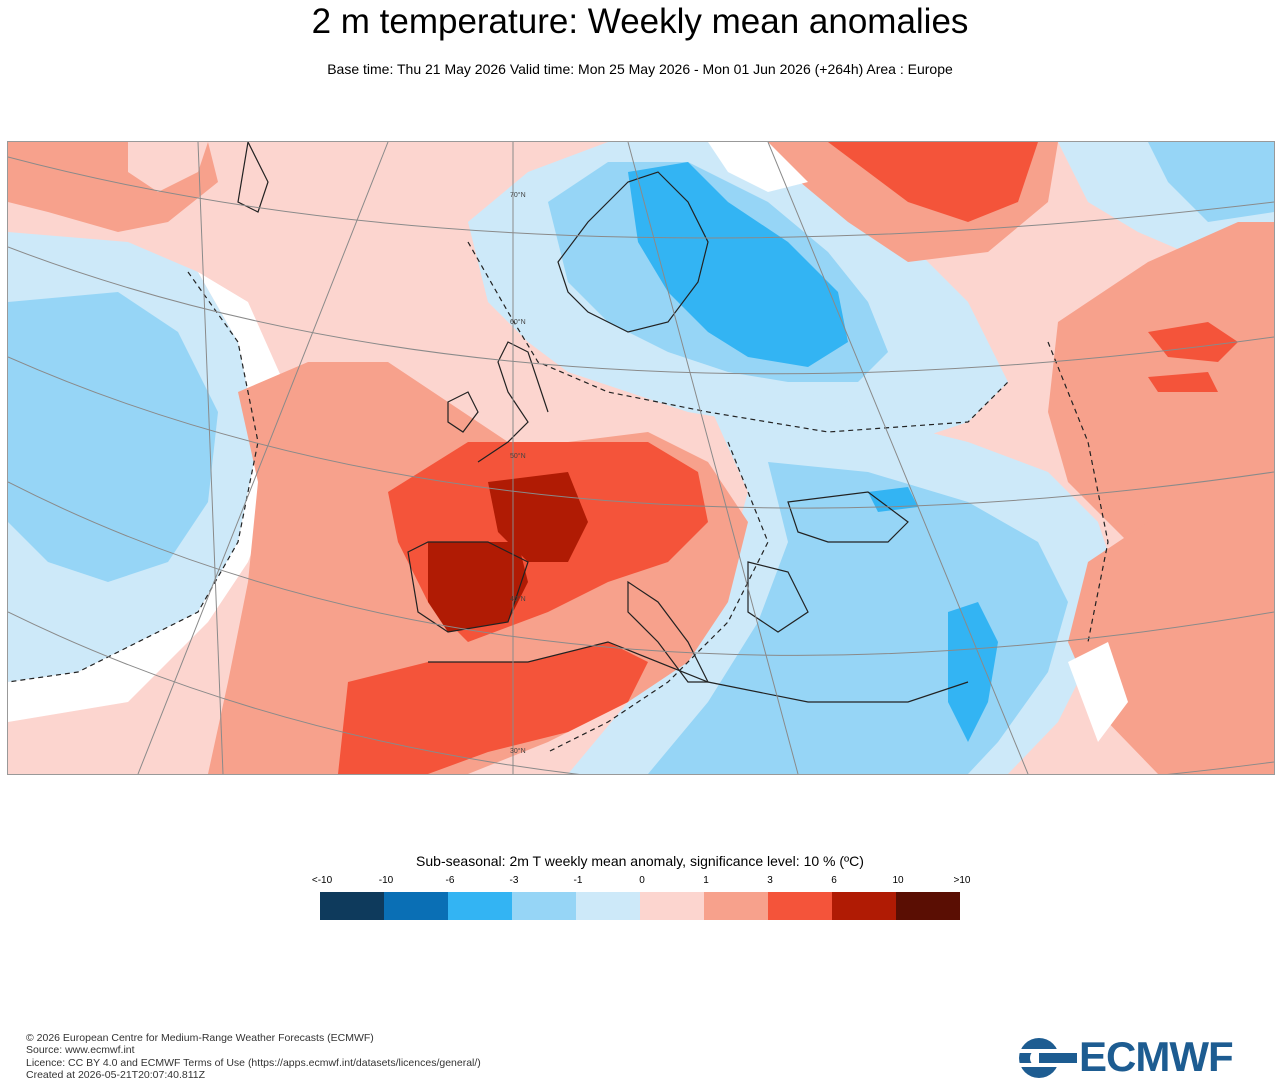 The image size is (1280, 1086). What do you see at coordinates (168, 167) in the screenshot?
I see `warm-region-greenland-edge` at bounding box center [168, 167].